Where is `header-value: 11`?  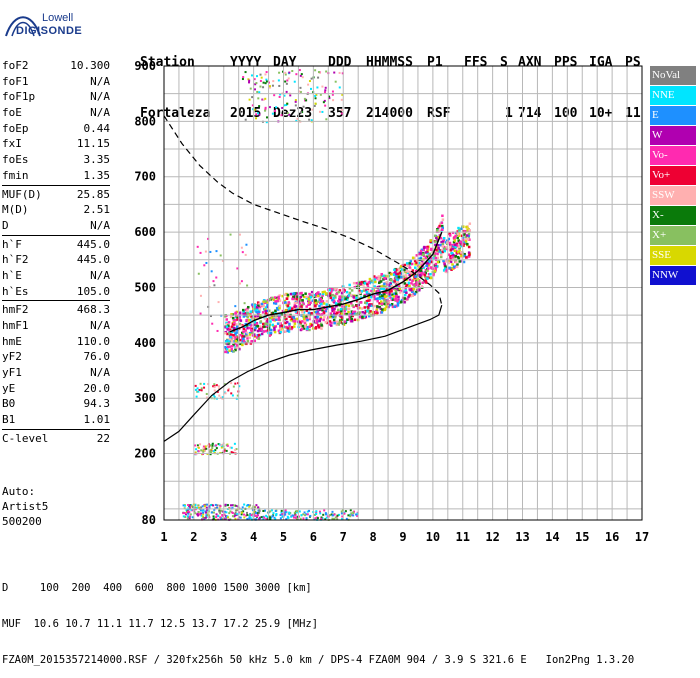 header-value: 11 is located at coordinates (633, 113).